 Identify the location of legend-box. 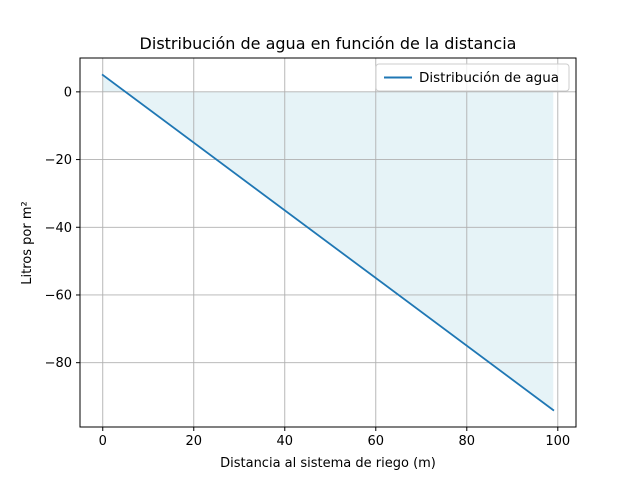
(472, 77).